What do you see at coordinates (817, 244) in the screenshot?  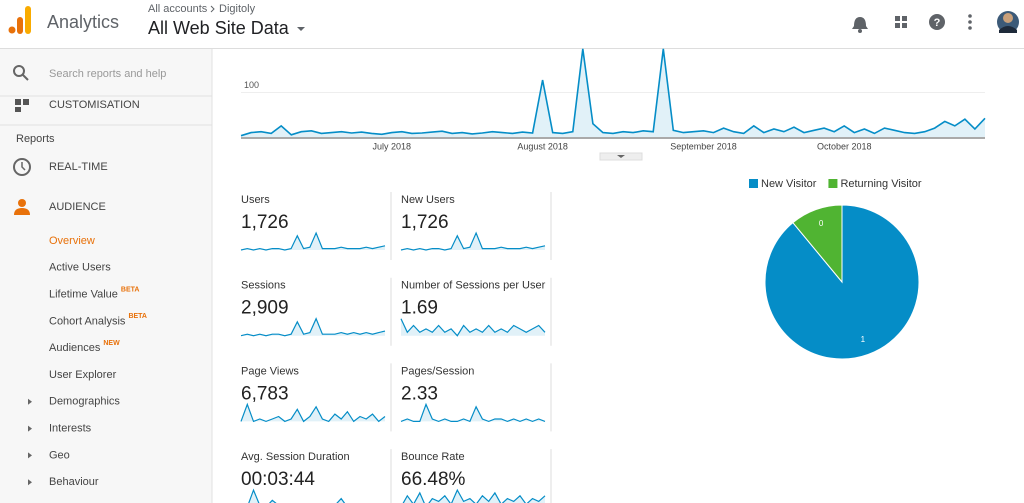 I see `pie-slice` at bounding box center [817, 244].